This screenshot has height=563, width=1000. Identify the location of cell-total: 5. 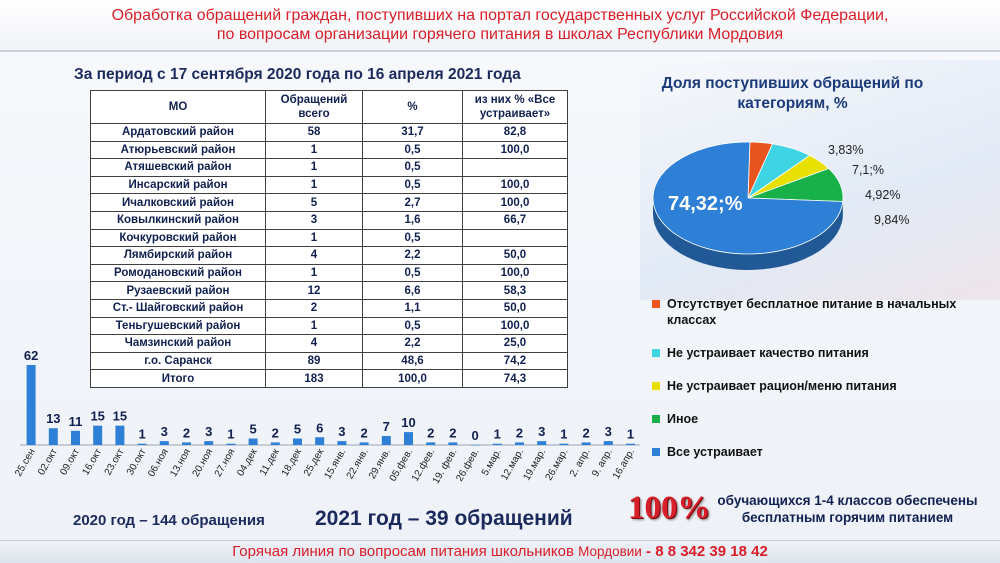
(314, 203).